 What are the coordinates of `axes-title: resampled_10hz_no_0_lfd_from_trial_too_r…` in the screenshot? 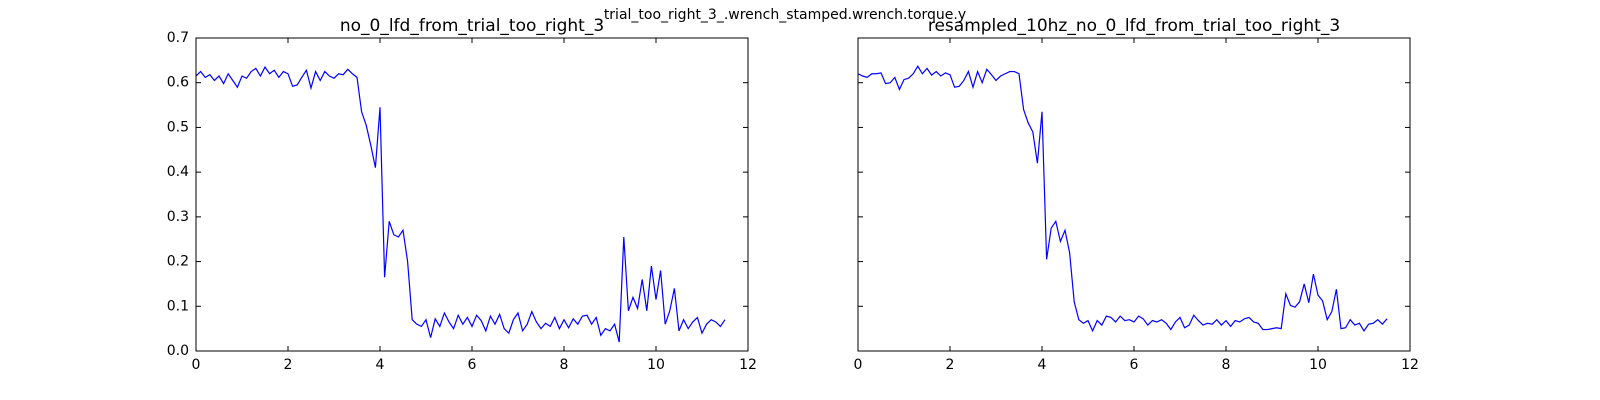 It's located at (1134, 26).